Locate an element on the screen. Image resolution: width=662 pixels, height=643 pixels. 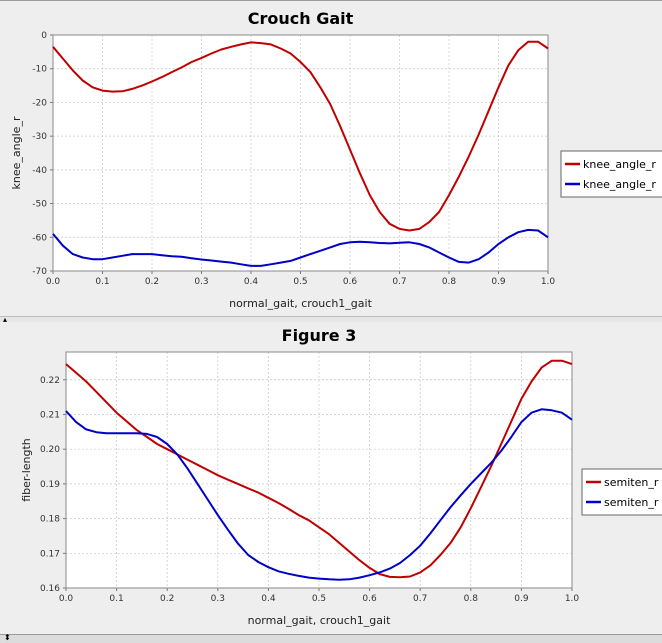
splitter-up-down-icon: ⬍ is located at coordinates (7, 637).